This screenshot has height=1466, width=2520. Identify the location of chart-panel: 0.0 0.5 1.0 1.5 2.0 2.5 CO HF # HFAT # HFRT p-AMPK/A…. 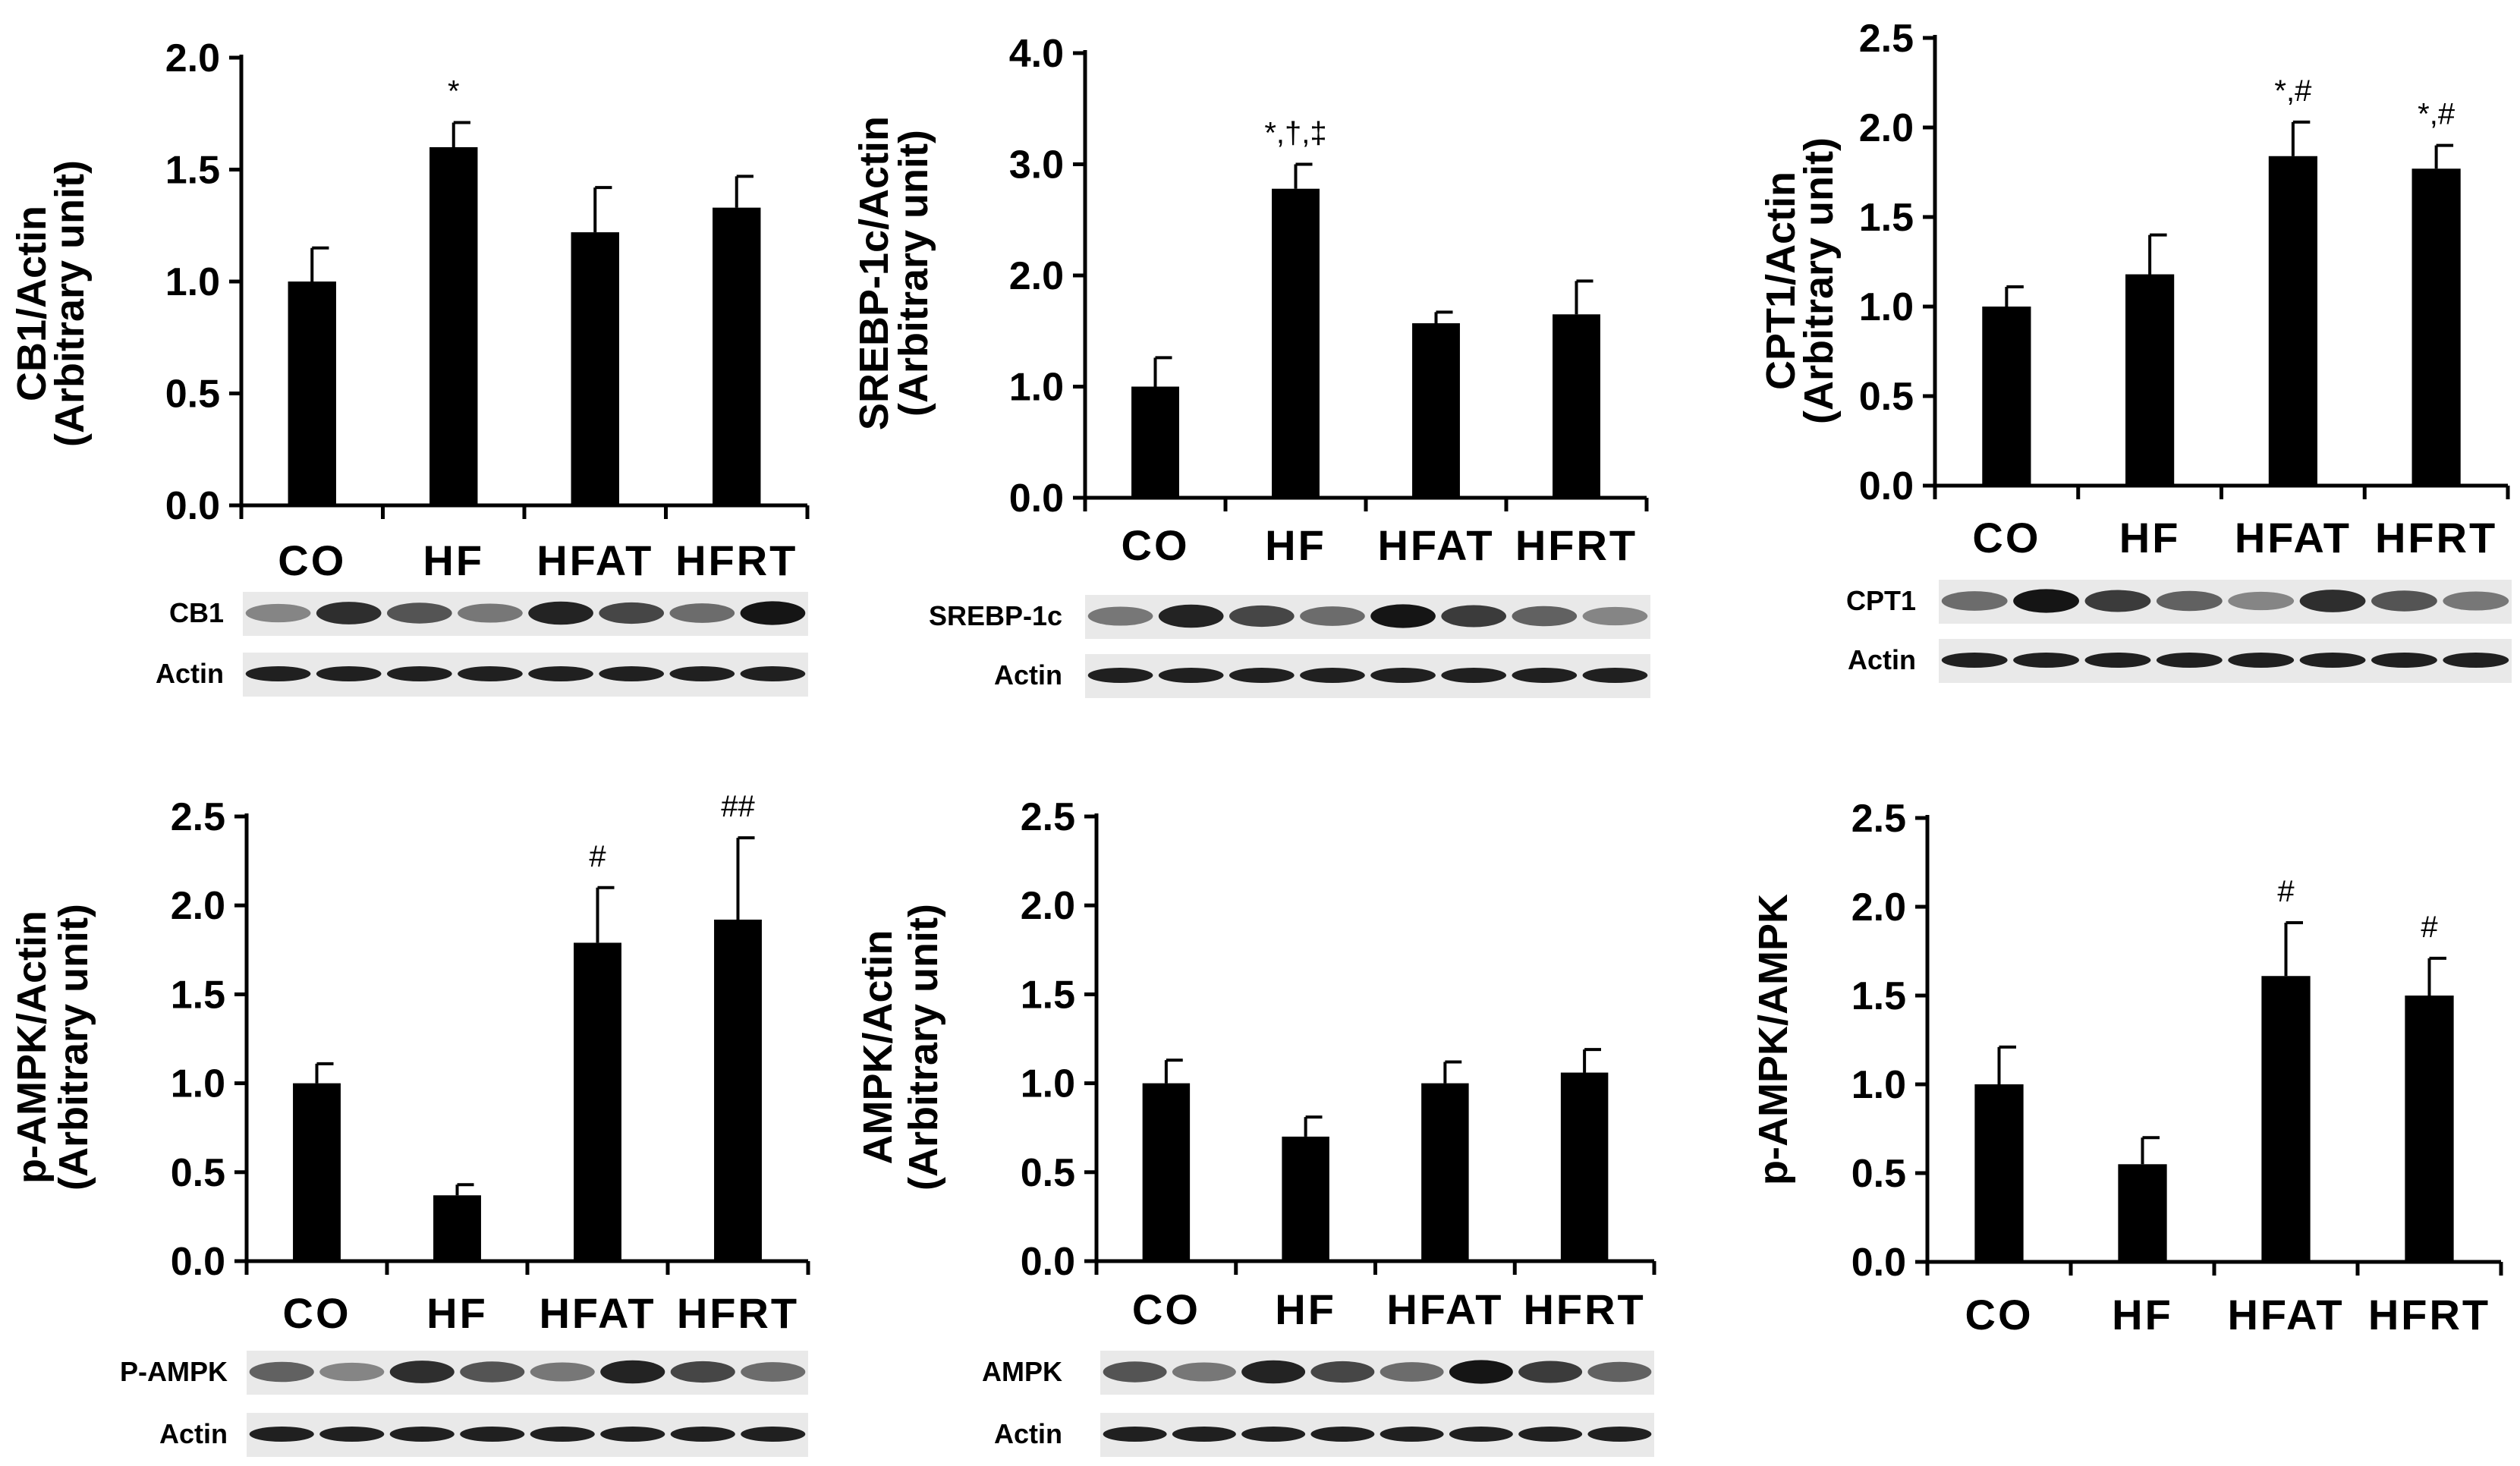
(2127, 1068).